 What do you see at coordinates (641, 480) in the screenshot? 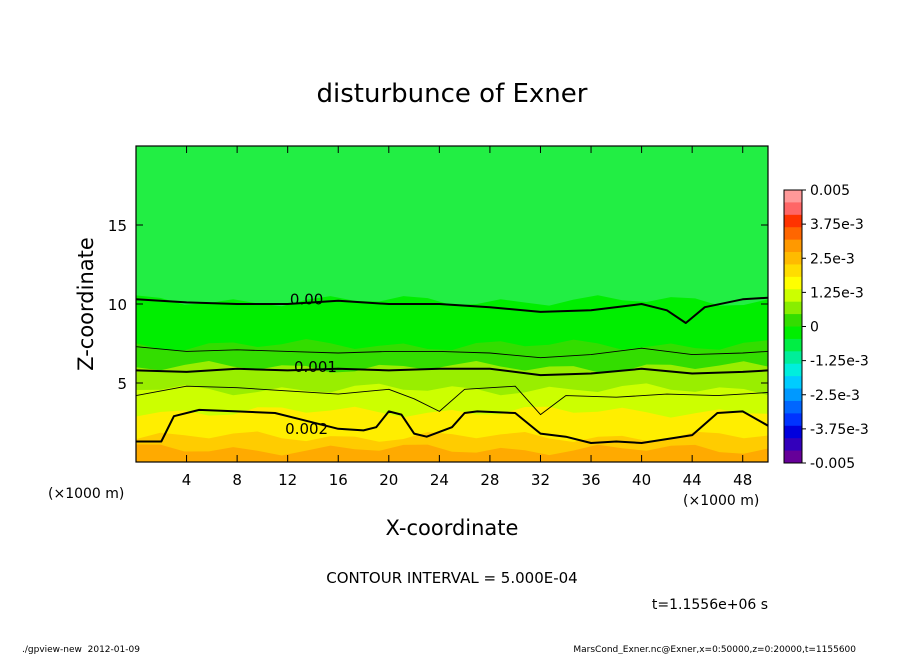
I see `x-tick-label: 40` at bounding box center [641, 480].